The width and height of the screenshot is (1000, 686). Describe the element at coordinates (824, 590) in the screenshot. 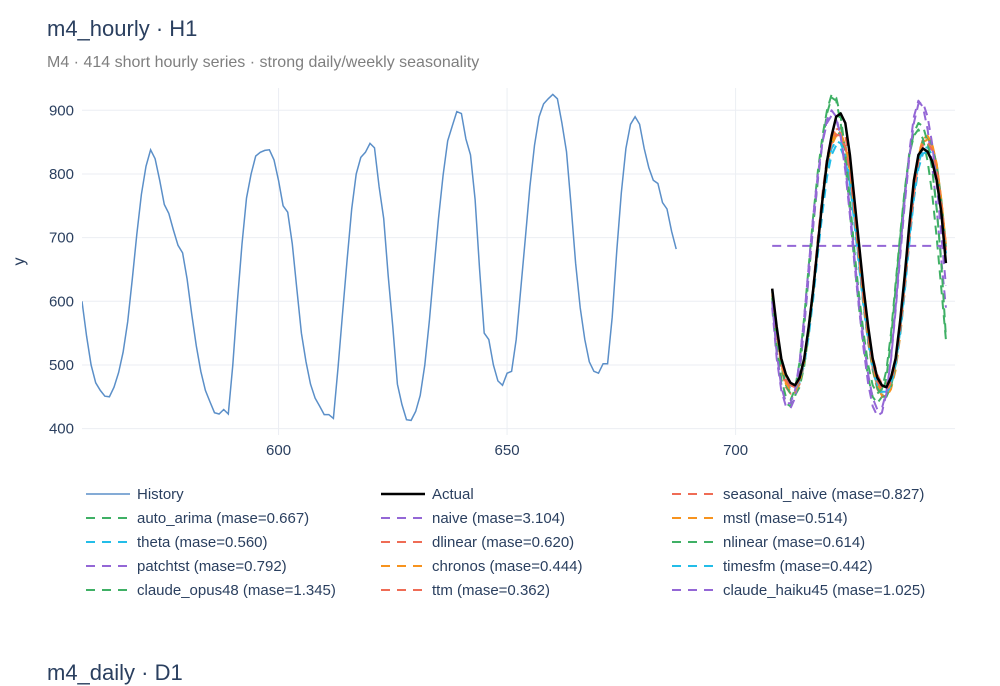

I see `legend-label: claude_haiku45 (mase=1.025)` at that location.